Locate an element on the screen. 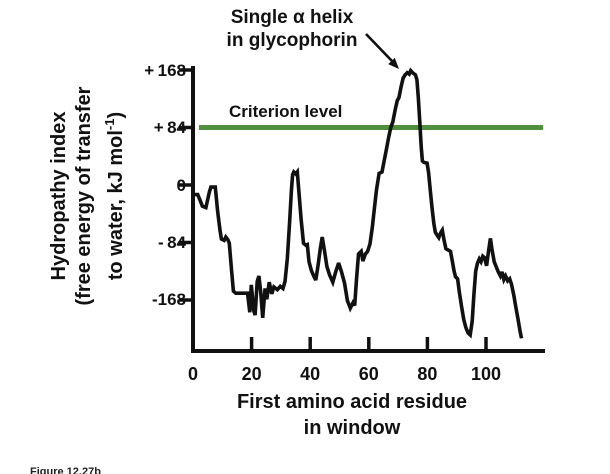  y-tick-label: + 84 is located at coordinates (169, 127).